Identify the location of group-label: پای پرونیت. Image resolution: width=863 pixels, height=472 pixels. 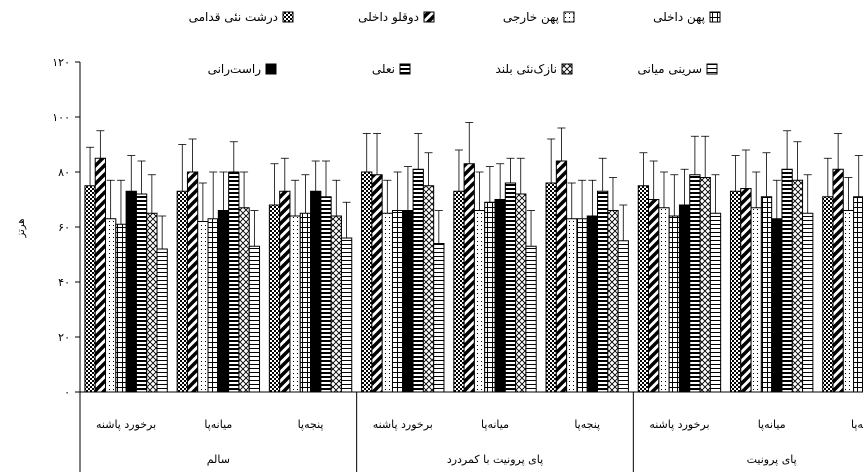
(772, 459).